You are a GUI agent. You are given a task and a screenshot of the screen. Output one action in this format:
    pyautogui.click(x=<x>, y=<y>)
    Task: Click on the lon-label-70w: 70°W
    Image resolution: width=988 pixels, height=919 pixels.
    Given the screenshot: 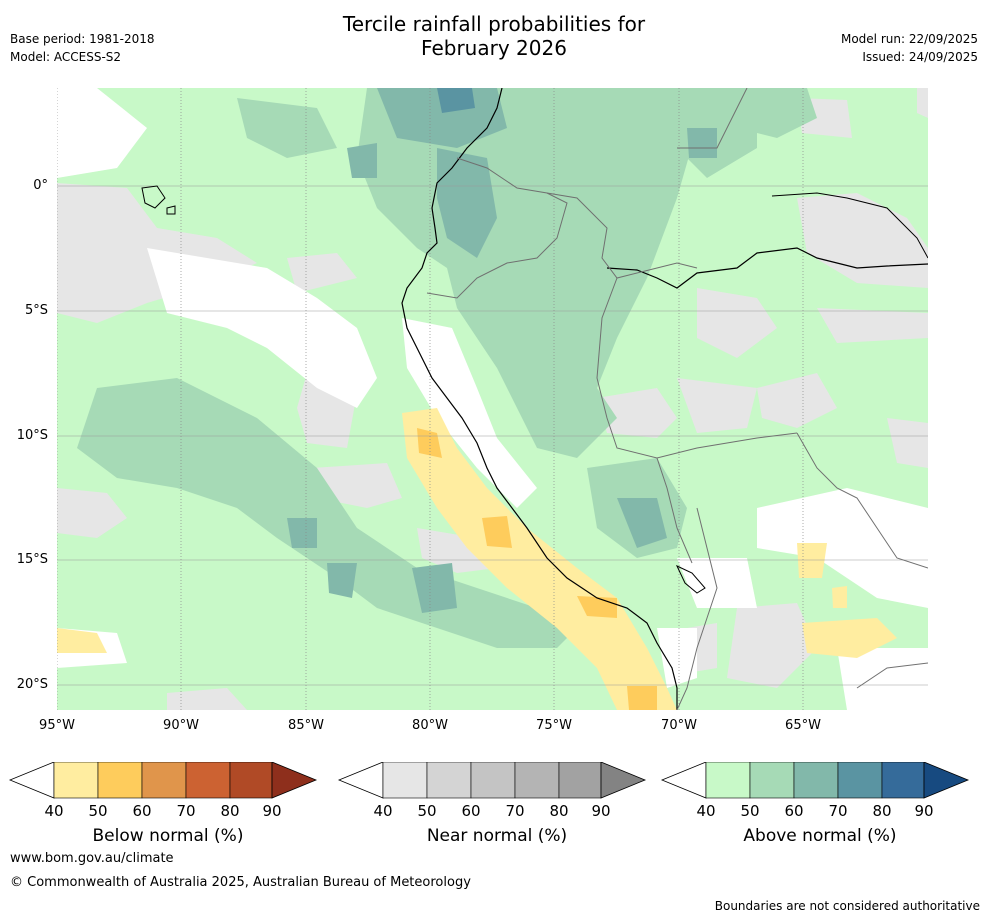 What is the action you would take?
    pyautogui.click(x=679, y=725)
    